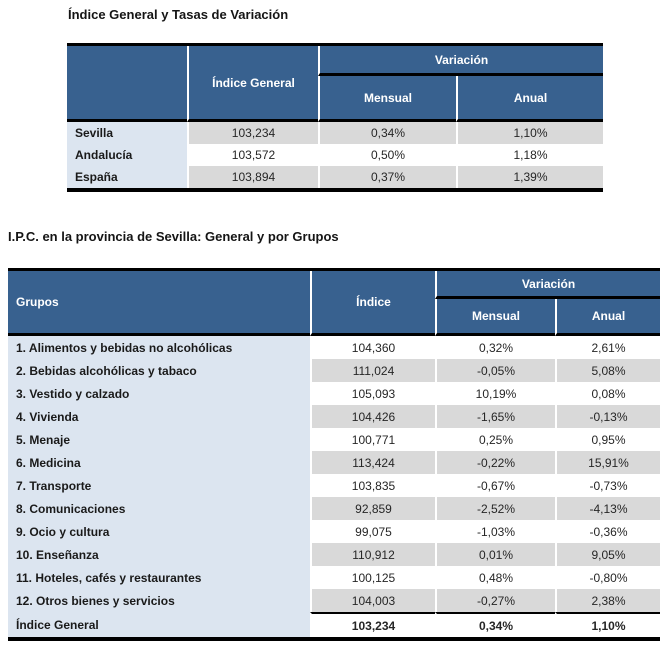 Image resolution: width=668 pixels, height=668 pixels. I want to click on table-row: 3. Vestido y calzado 105,093 10,19% 0,08%, so click(334, 393).